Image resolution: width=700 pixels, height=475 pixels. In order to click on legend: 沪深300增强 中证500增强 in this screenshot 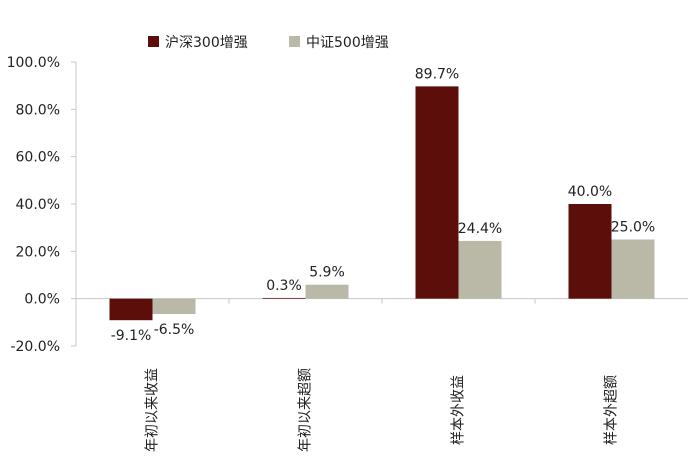, I will do `click(268, 43)`.